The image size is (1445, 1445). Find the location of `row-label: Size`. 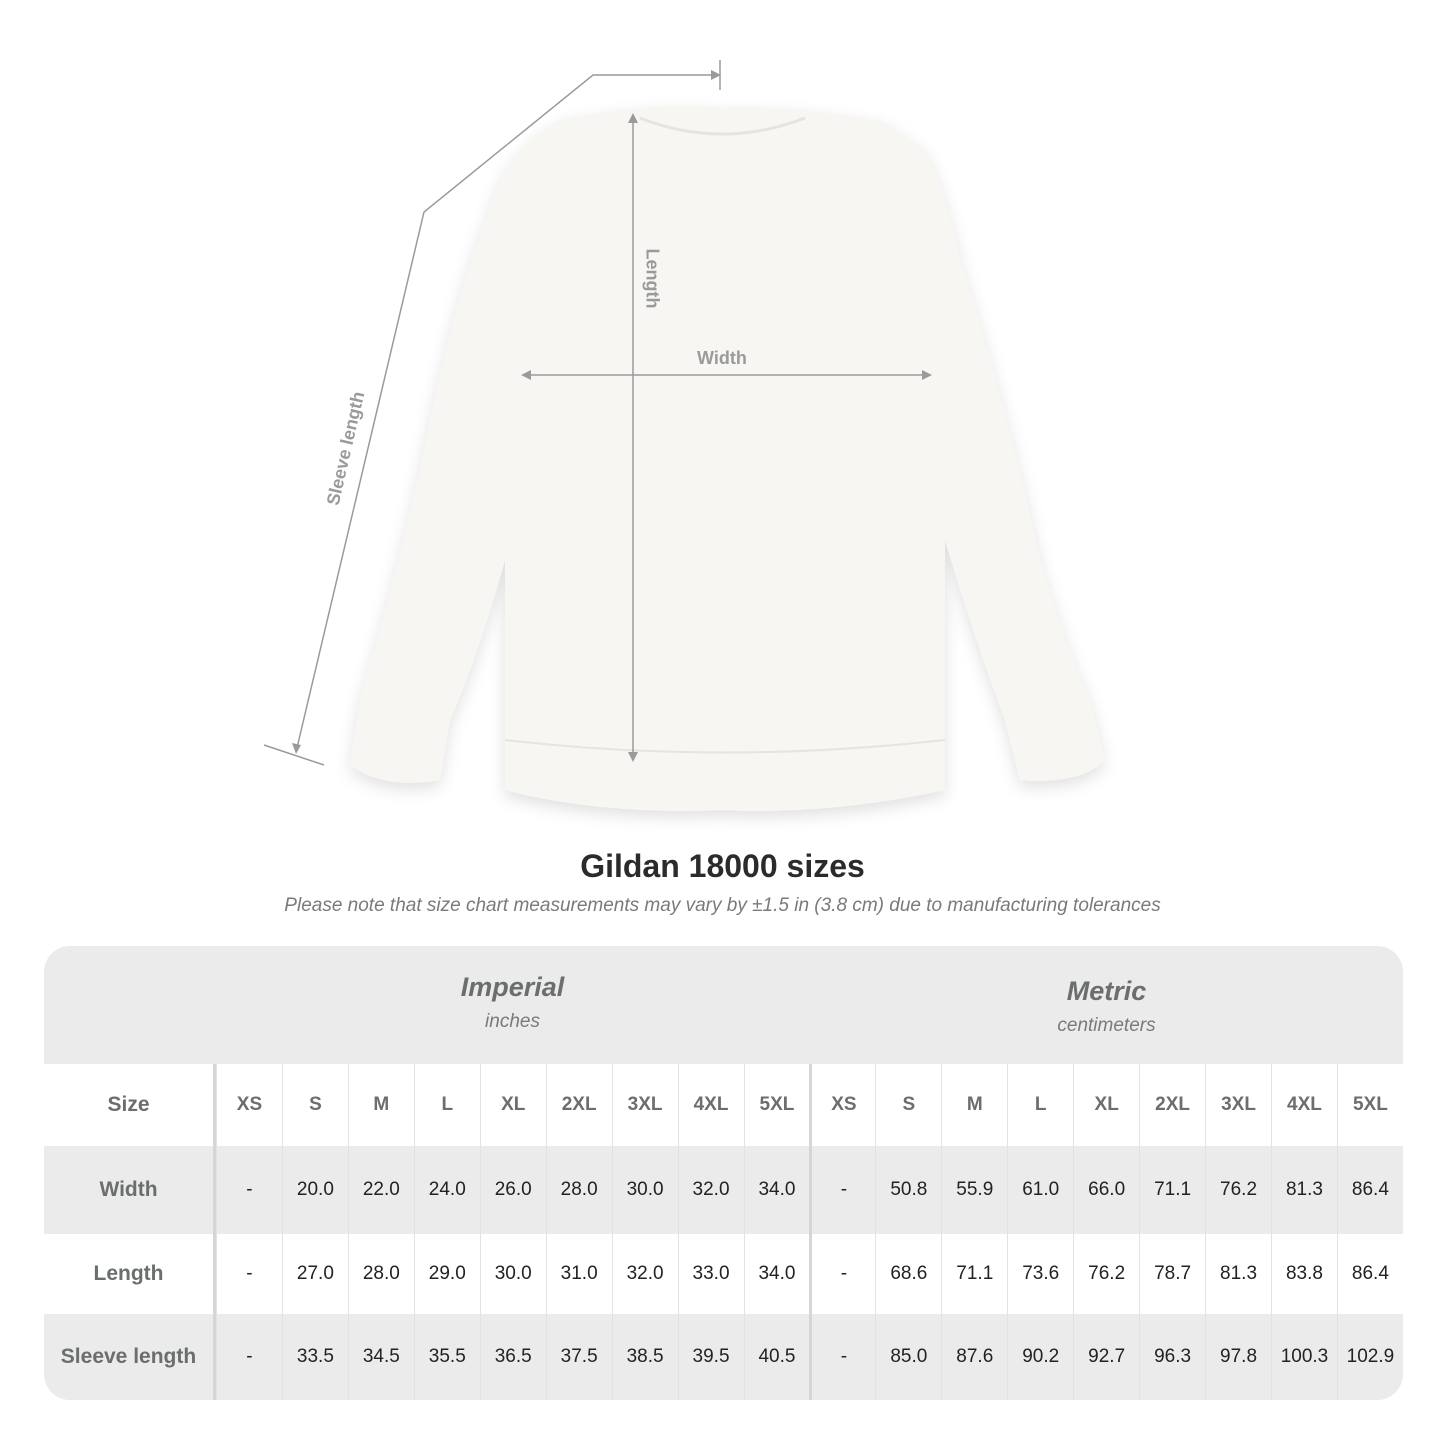

row-label: Size is located at coordinates (130, 1105).